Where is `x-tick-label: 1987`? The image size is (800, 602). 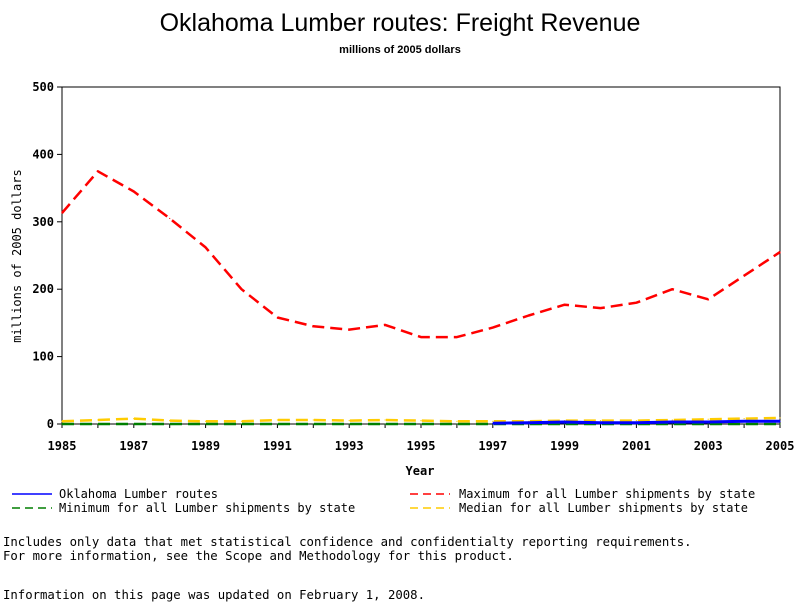 x-tick-label: 1987 is located at coordinates (133, 446).